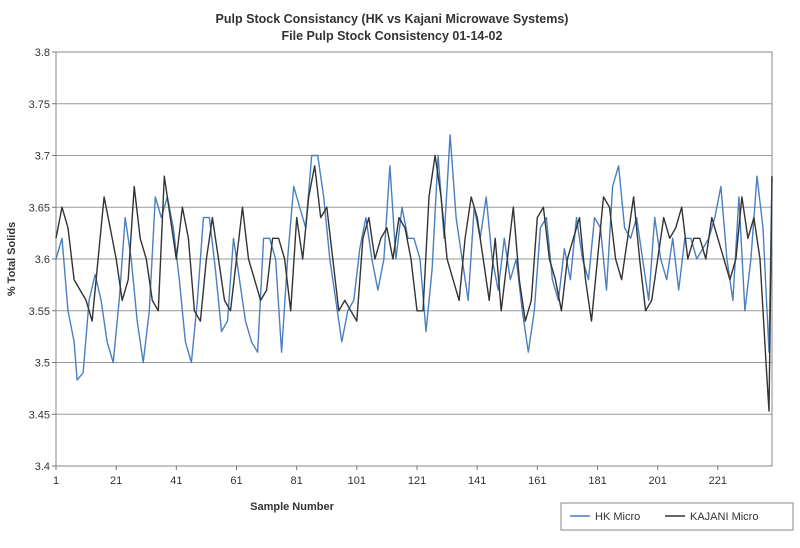 The width and height of the screenshot is (800, 548). I want to click on x-tick-label: 1, so click(56, 481).